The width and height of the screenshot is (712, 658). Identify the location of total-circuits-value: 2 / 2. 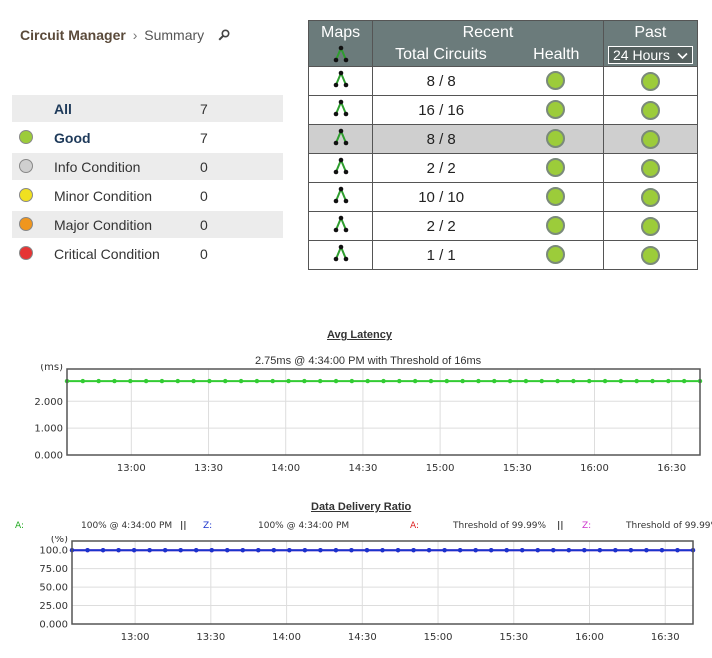
(441, 168).